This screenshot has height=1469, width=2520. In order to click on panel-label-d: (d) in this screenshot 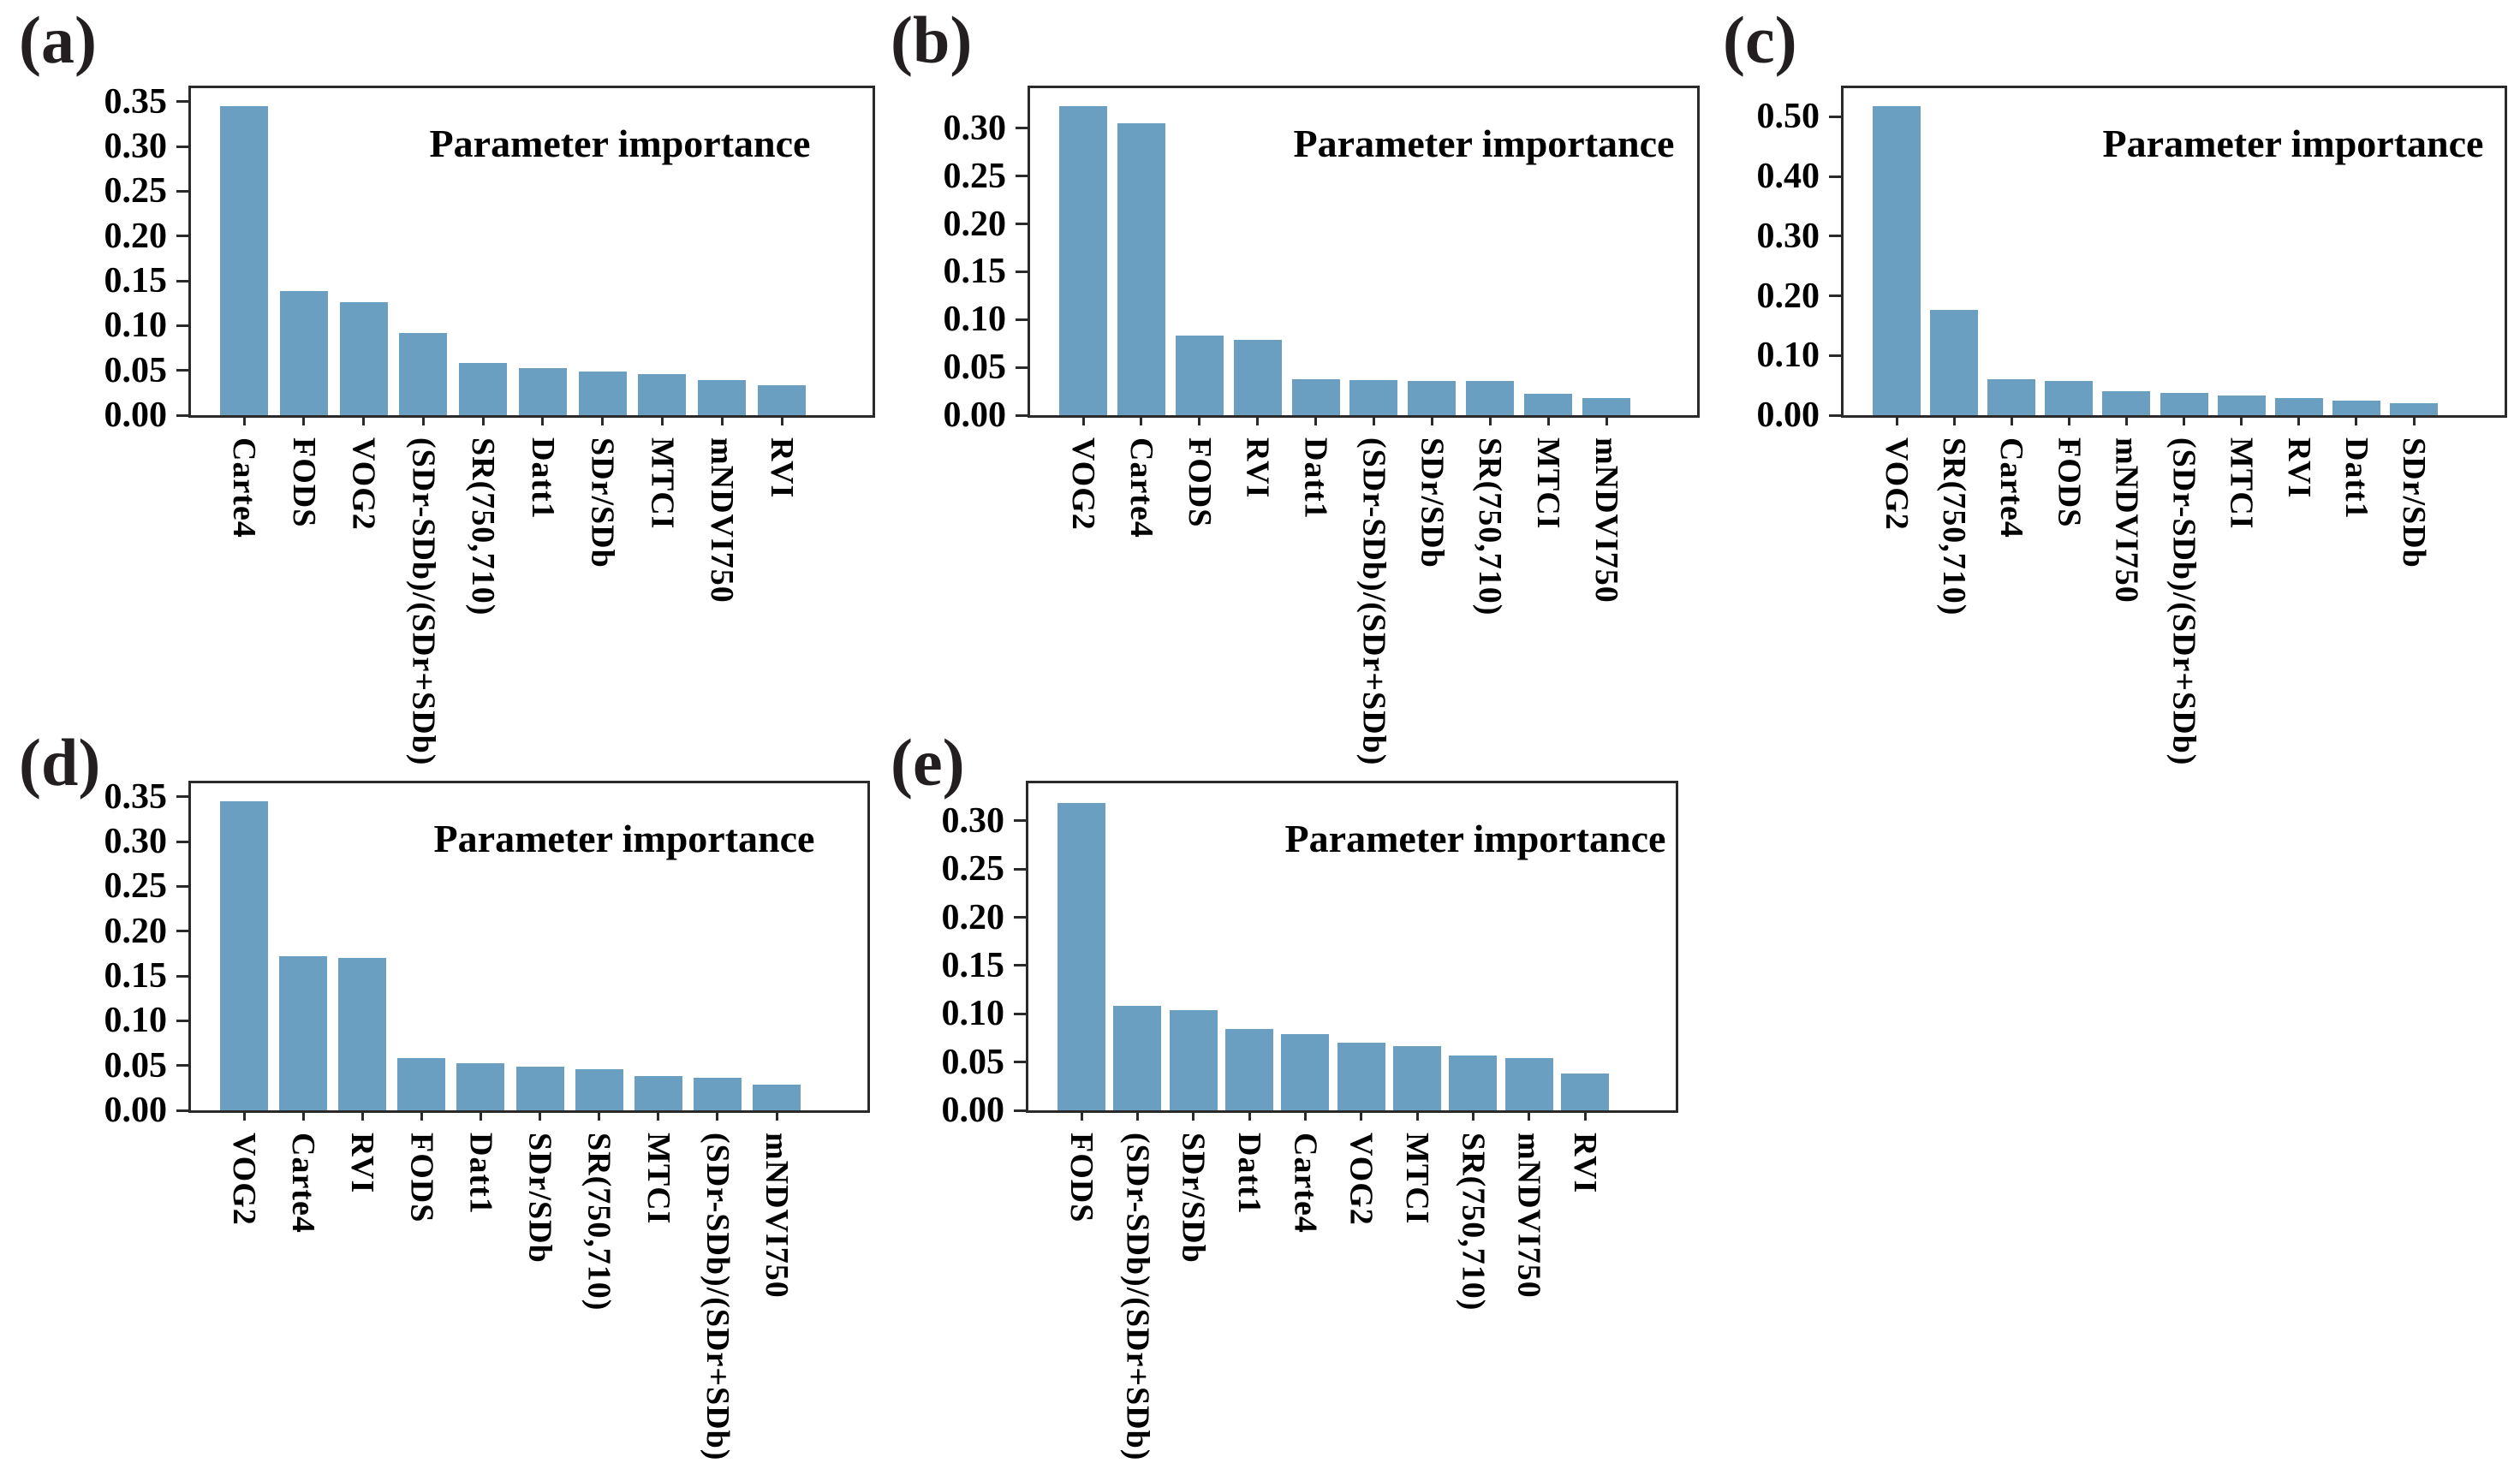, I will do `click(60, 762)`.